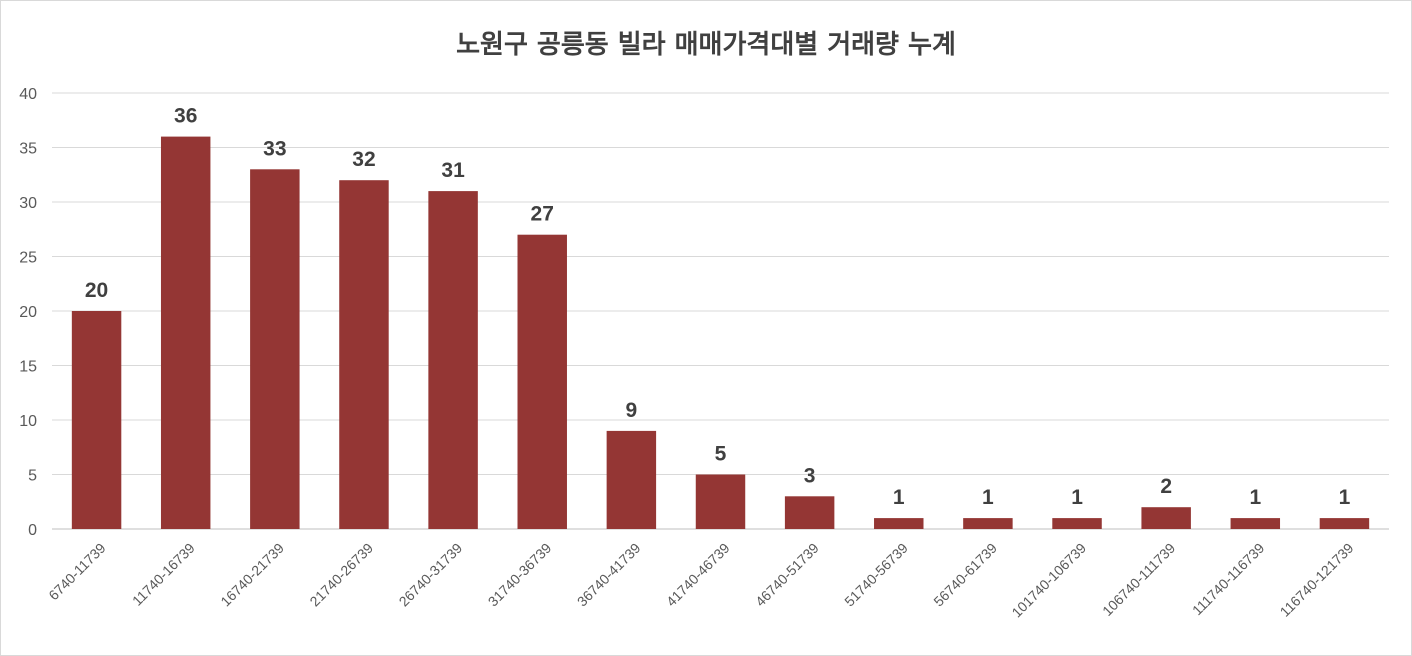  What do you see at coordinates (431, 575) in the screenshot?
I see `x-tick-label: 26740-31739` at bounding box center [431, 575].